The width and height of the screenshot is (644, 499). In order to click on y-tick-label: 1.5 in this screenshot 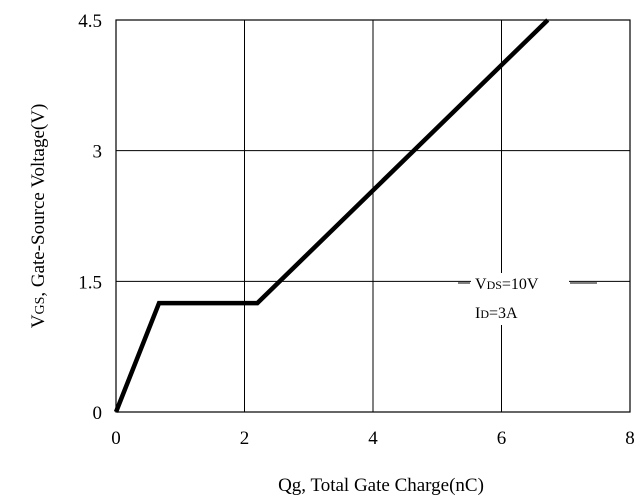, I will do `click(90, 282)`.